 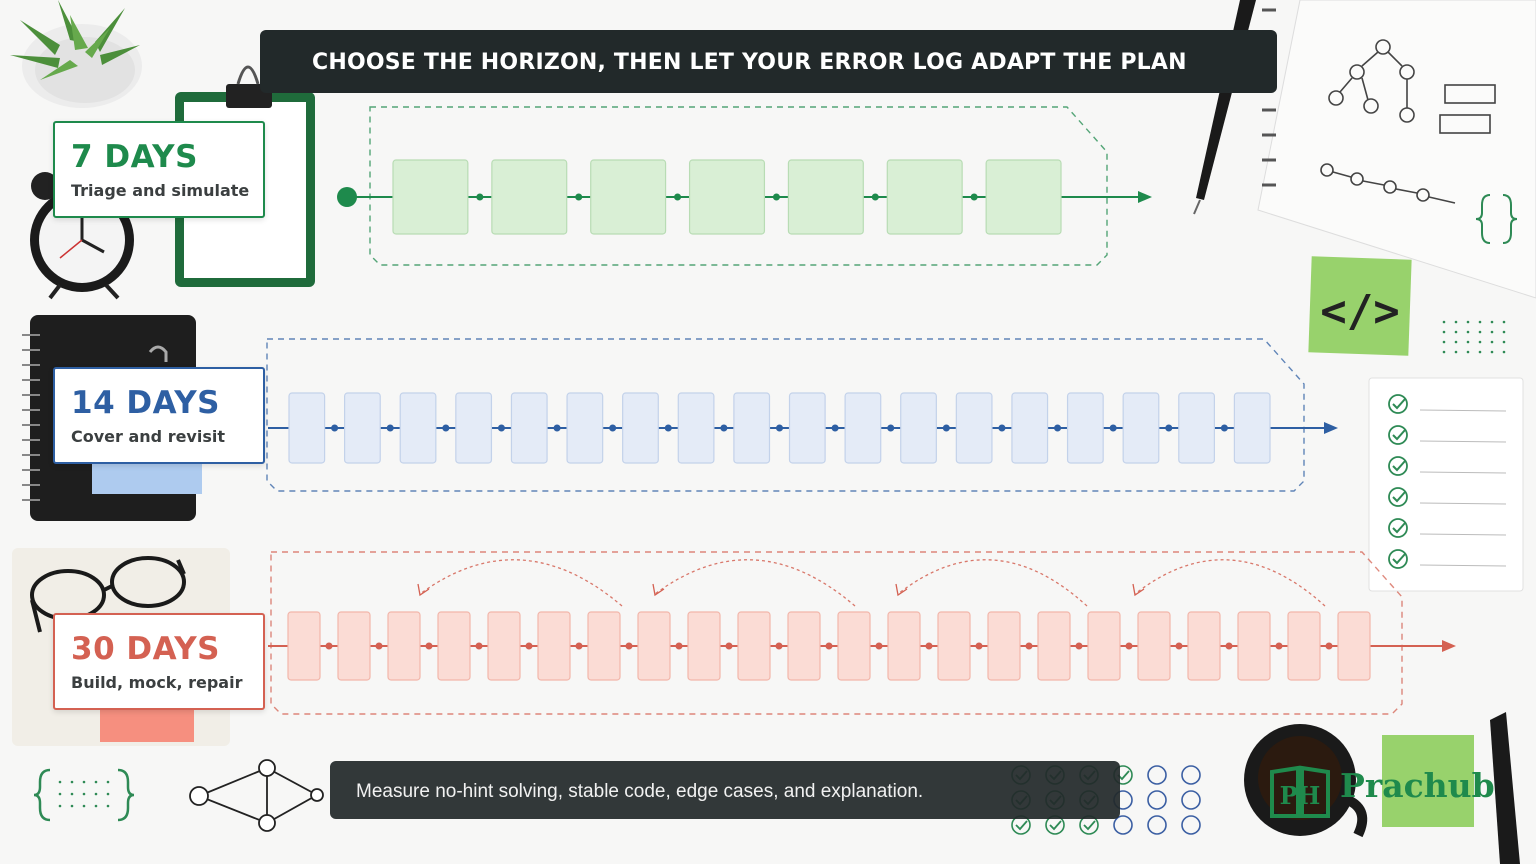 What do you see at coordinates (755, 583) in the screenshot?
I see `revisit-loop-arrow` at bounding box center [755, 583].